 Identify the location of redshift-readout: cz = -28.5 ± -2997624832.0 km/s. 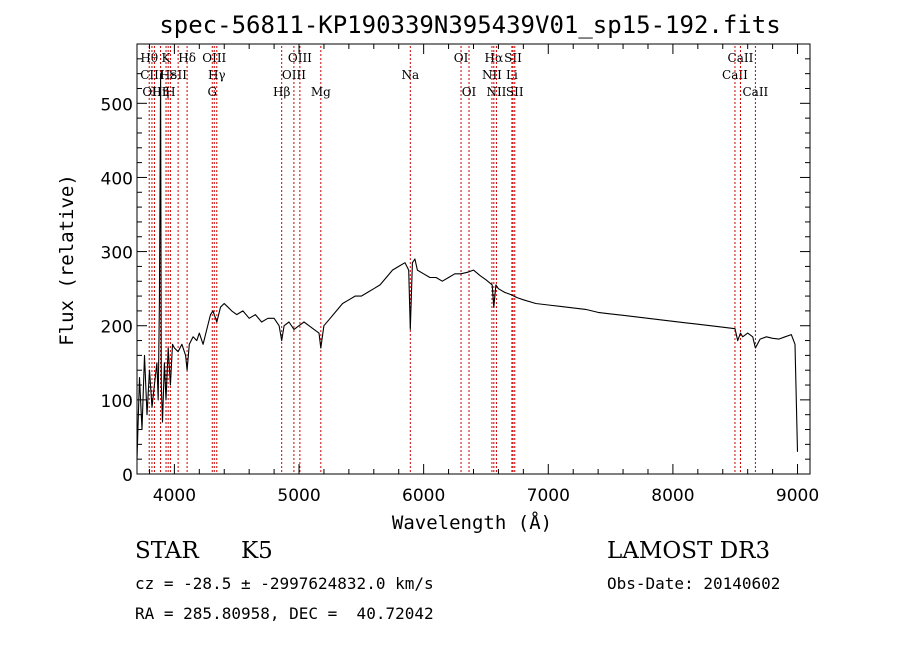
(284, 583).